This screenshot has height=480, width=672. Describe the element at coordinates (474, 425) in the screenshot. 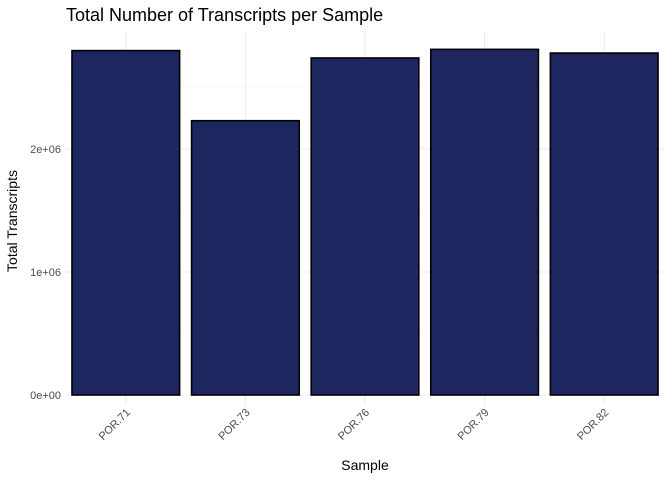

I see `x-tick-label: POR.79` at that location.